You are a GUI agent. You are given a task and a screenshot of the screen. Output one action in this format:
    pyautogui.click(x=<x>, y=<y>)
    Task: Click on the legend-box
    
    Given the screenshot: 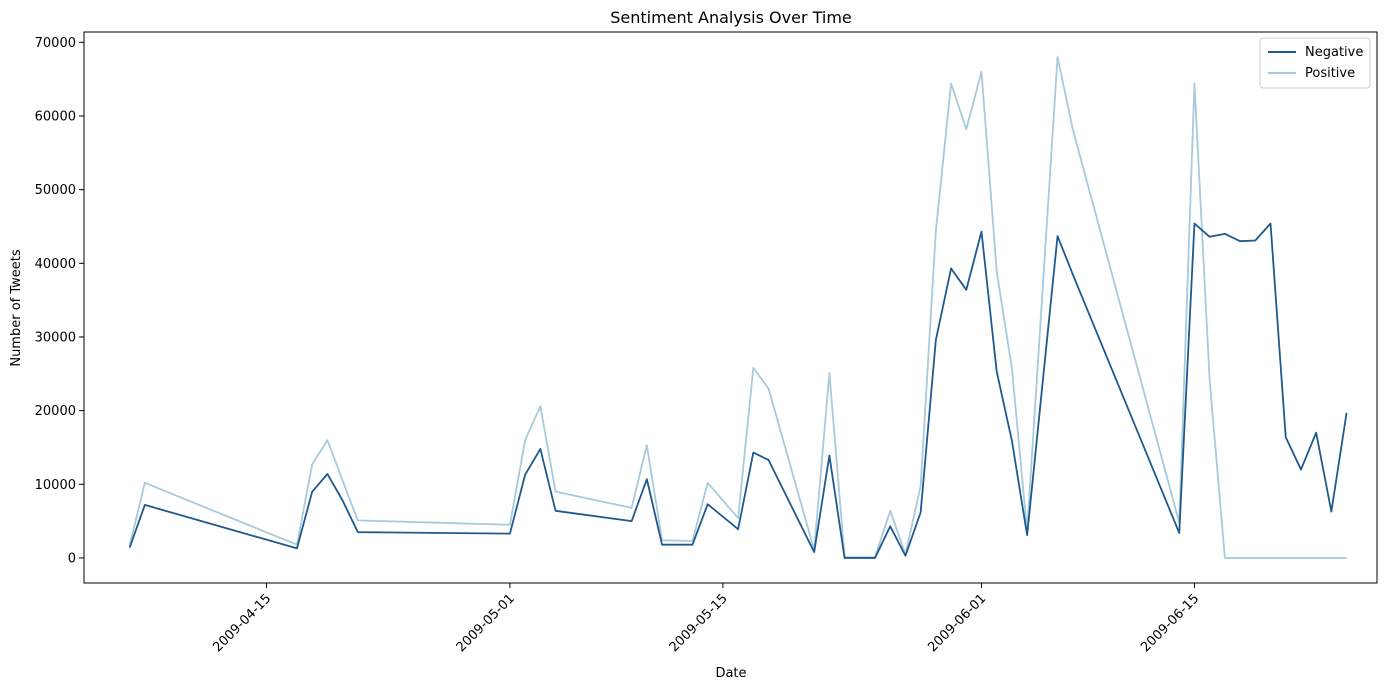 What is the action you would take?
    pyautogui.click(x=1315, y=63)
    